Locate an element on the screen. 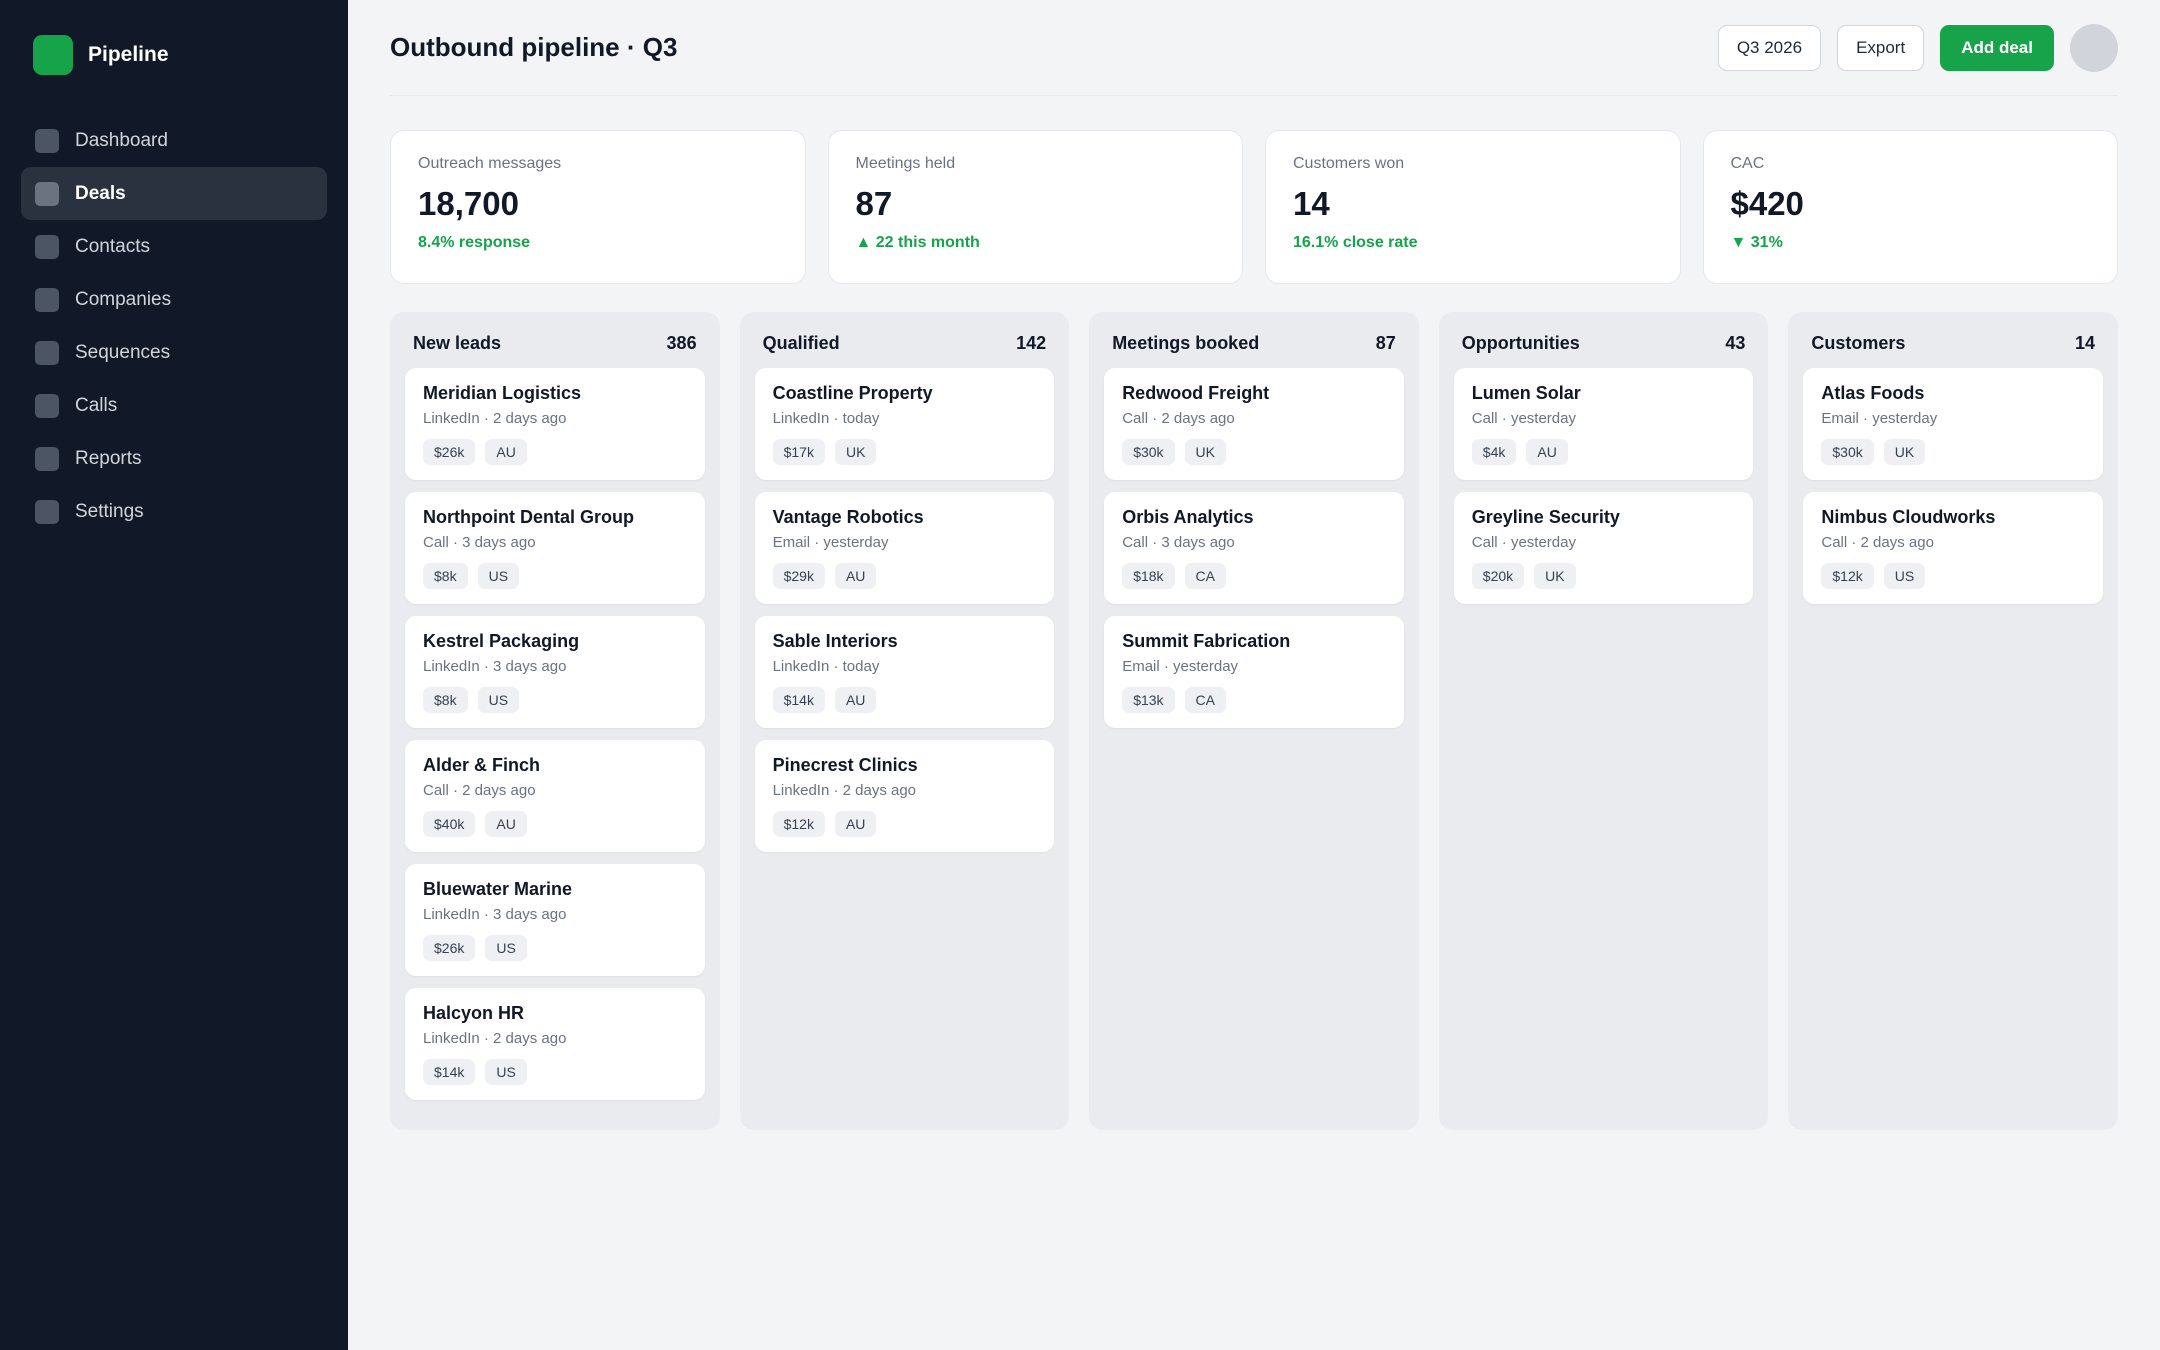 This screenshot has width=2160, height=1350. avatar is located at coordinates (2094, 47).